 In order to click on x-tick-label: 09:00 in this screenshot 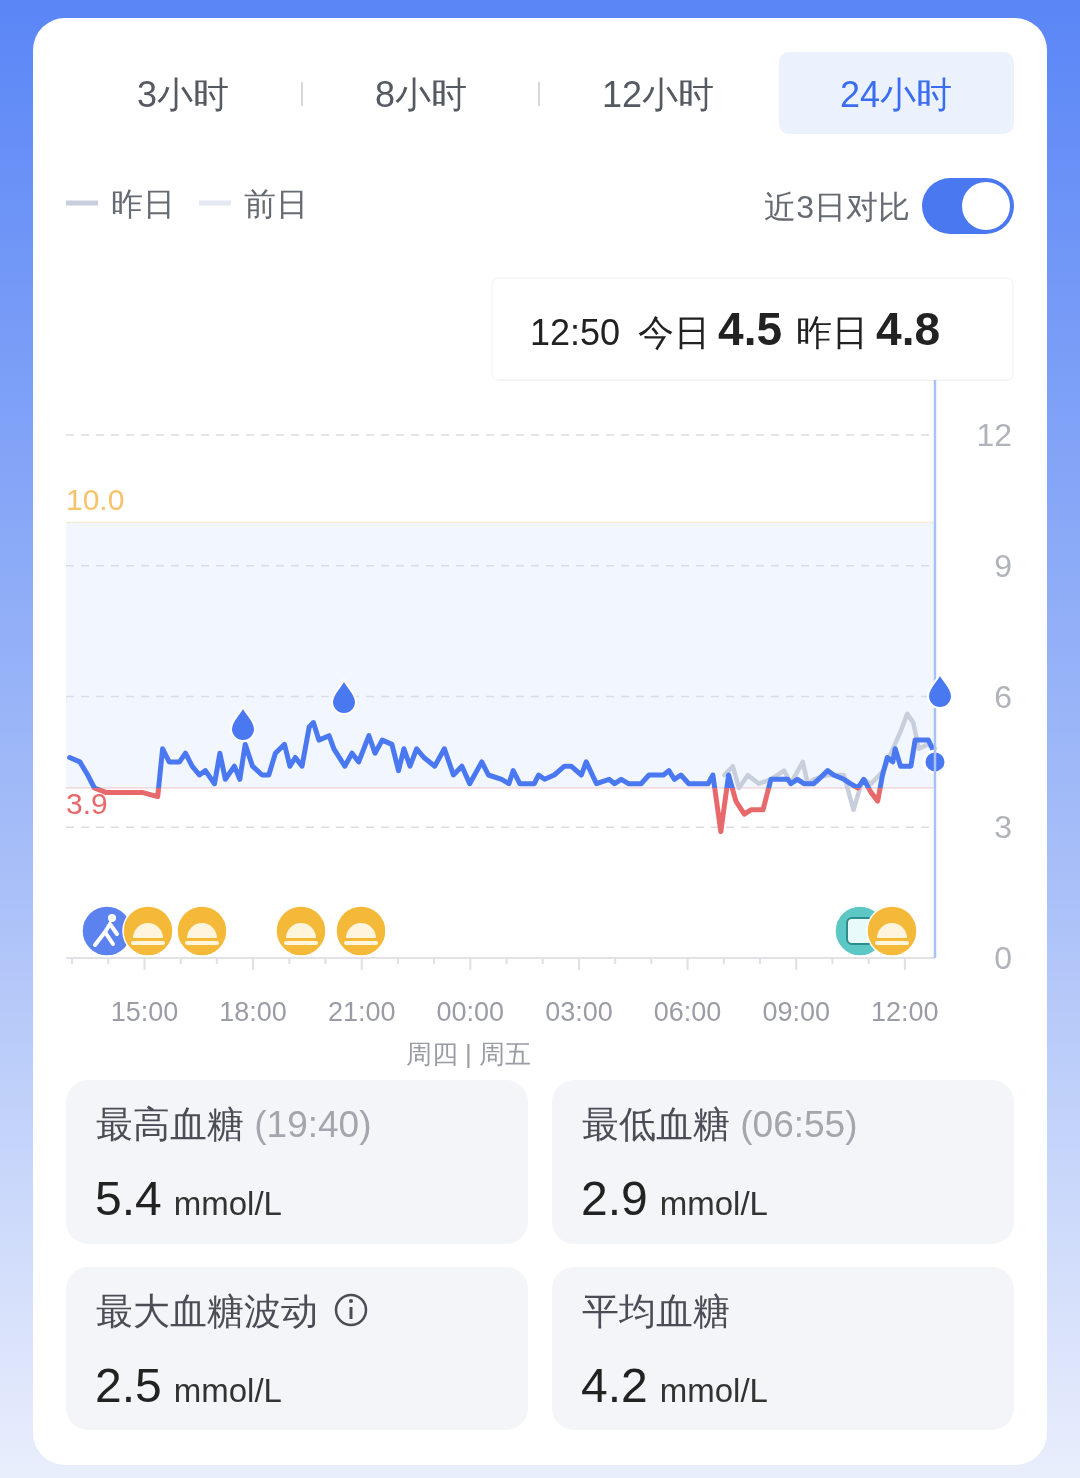, I will do `click(796, 1012)`.